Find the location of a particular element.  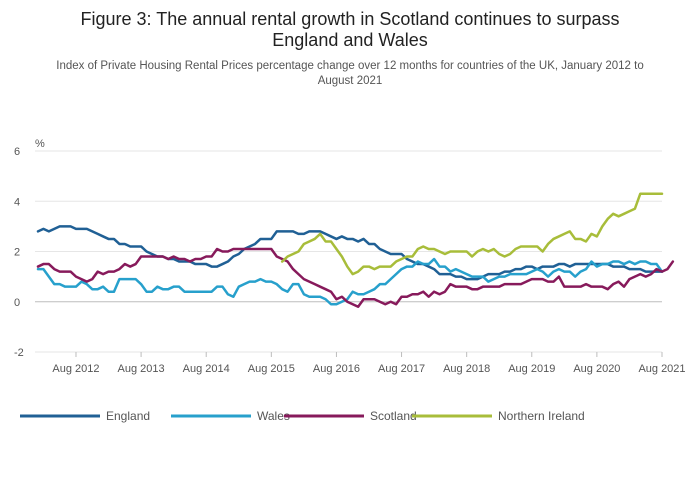

legend-label-wales: Wales is located at coordinates (273, 416).